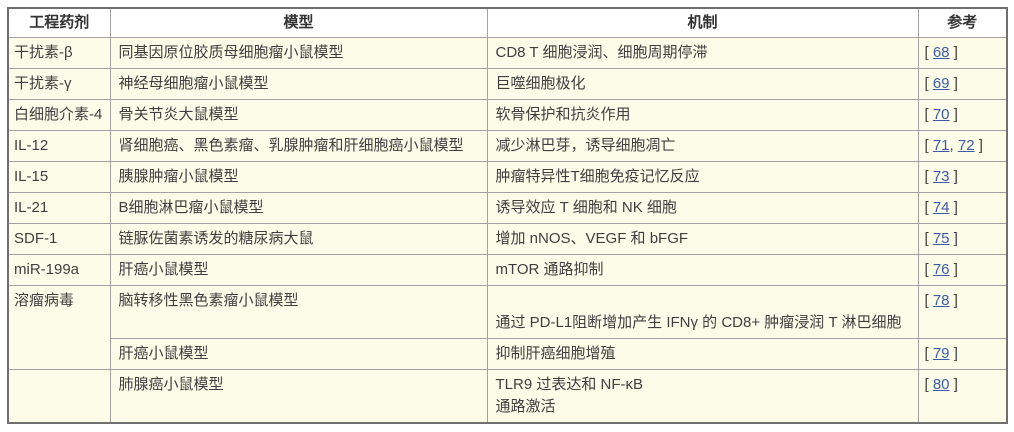 The width and height of the screenshot is (1014, 432). I want to click on reference-link: 71, so click(941, 145).